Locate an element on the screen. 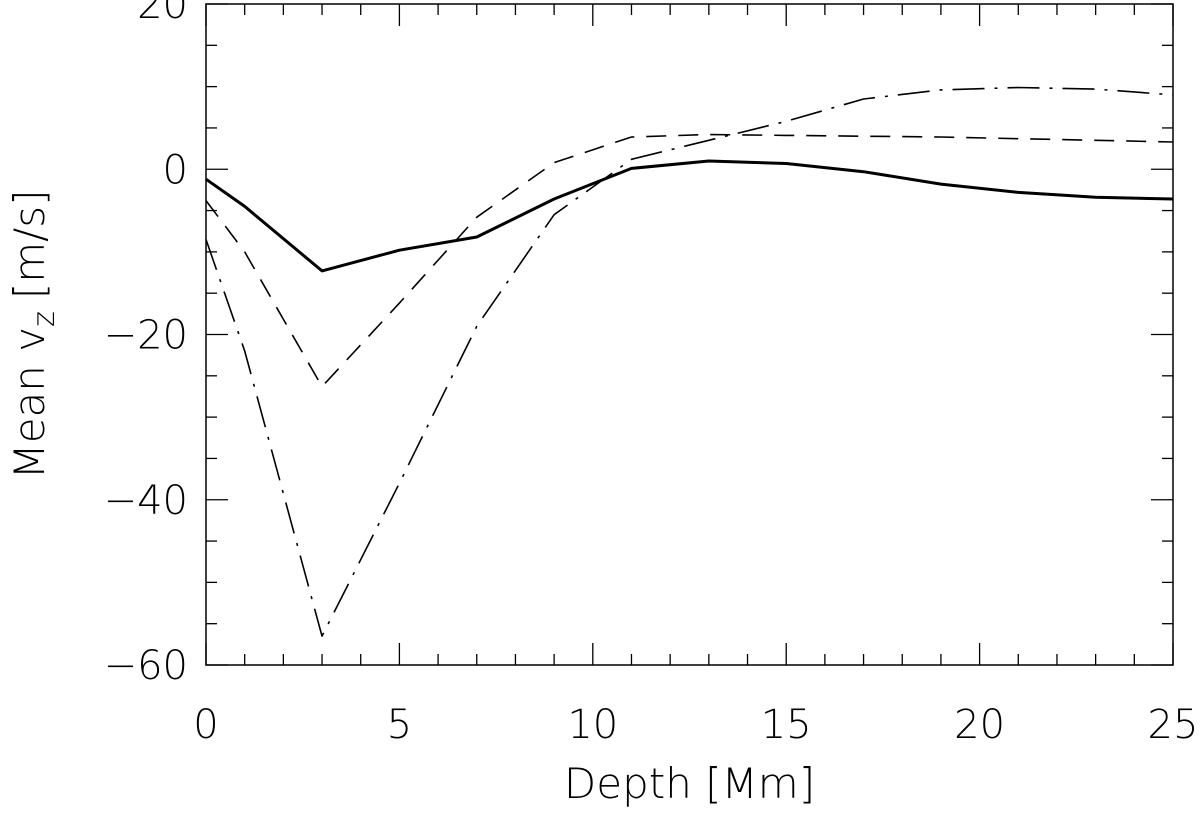 The image size is (1200, 814). y-tick-label: 0 is located at coordinates (175, 170).